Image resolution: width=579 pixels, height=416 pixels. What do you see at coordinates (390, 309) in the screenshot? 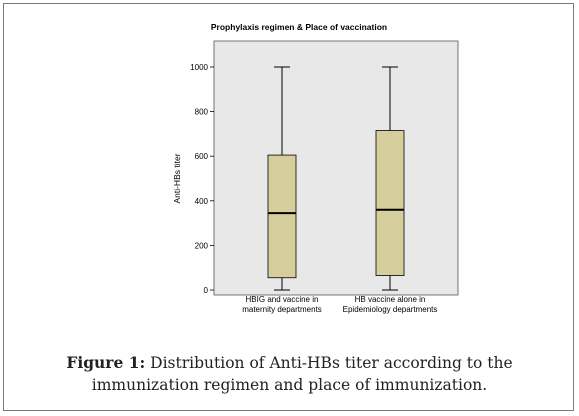
I see `x-category-label: Epidemiology departments` at bounding box center [390, 309].